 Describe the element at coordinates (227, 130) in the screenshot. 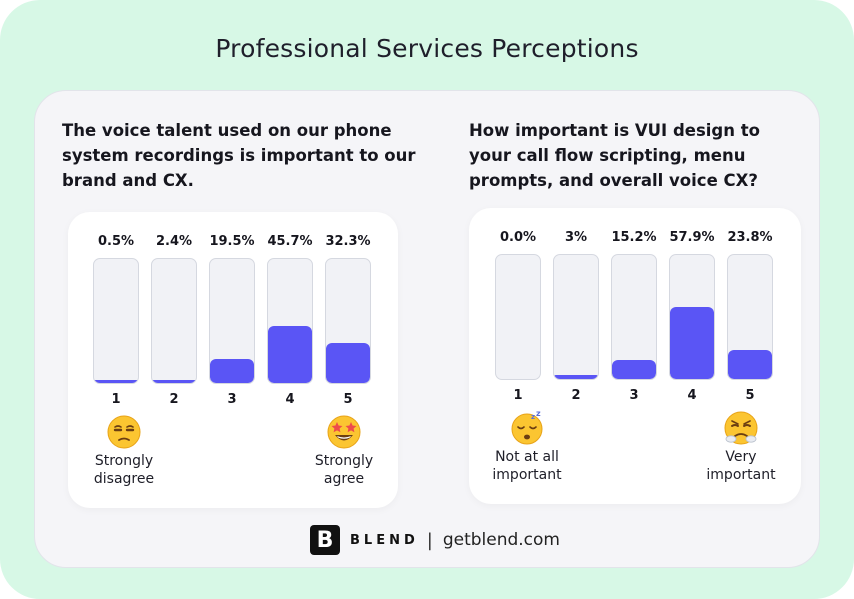

I see `question-1-line: The voice talent used on our phone` at that location.